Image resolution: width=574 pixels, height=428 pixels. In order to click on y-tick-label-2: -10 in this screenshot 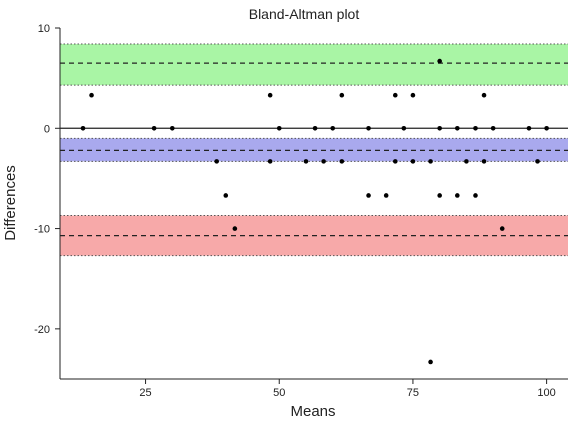, I will do `click(42, 230)`.